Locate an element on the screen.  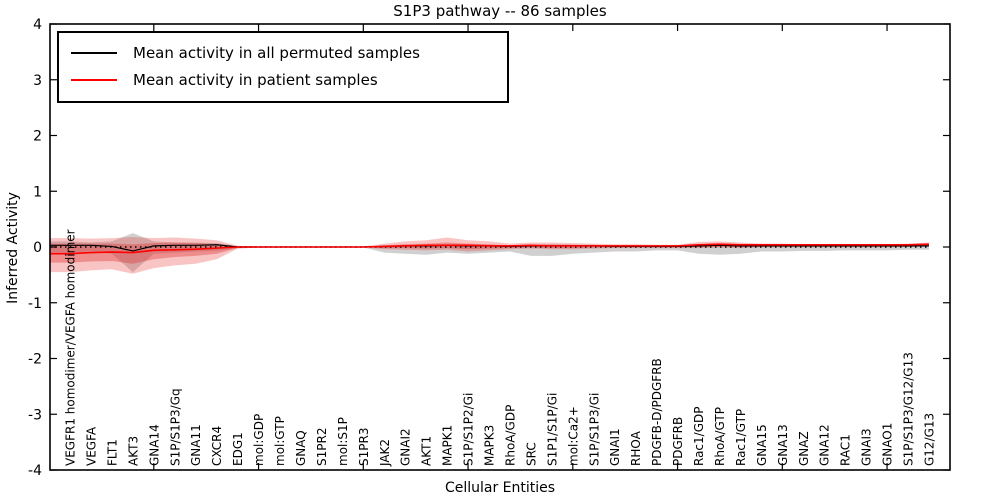
legend-item-patient: Mean activity in patient samples is located at coordinates (283, 79).